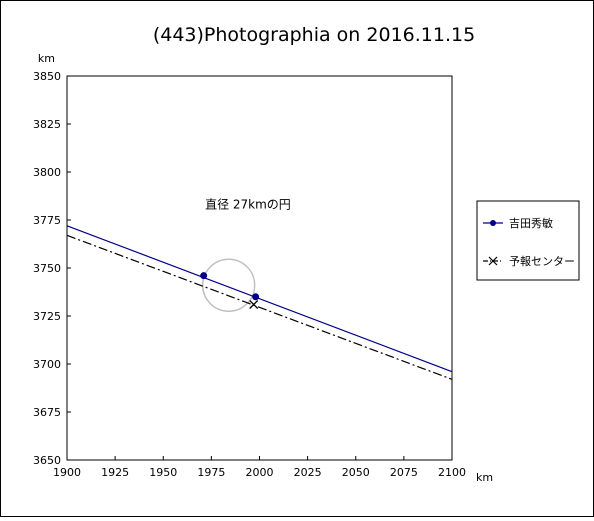 The height and width of the screenshot is (521, 594). I want to click on legend-label-2: 予報センター, so click(542, 261).